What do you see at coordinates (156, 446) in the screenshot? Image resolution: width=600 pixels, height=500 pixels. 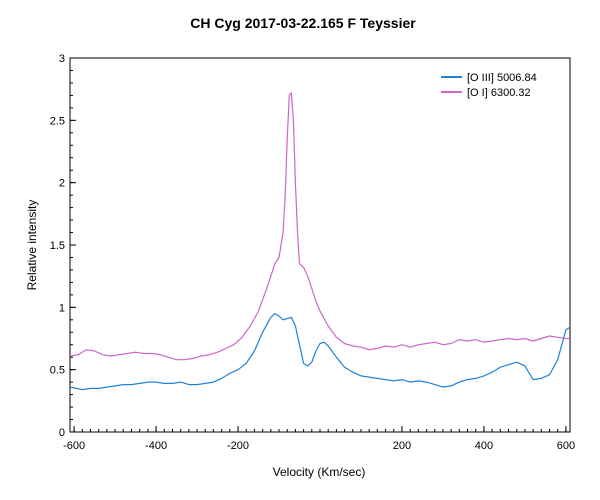 I see `x-tick-label: -400` at bounding box center [156, 446].